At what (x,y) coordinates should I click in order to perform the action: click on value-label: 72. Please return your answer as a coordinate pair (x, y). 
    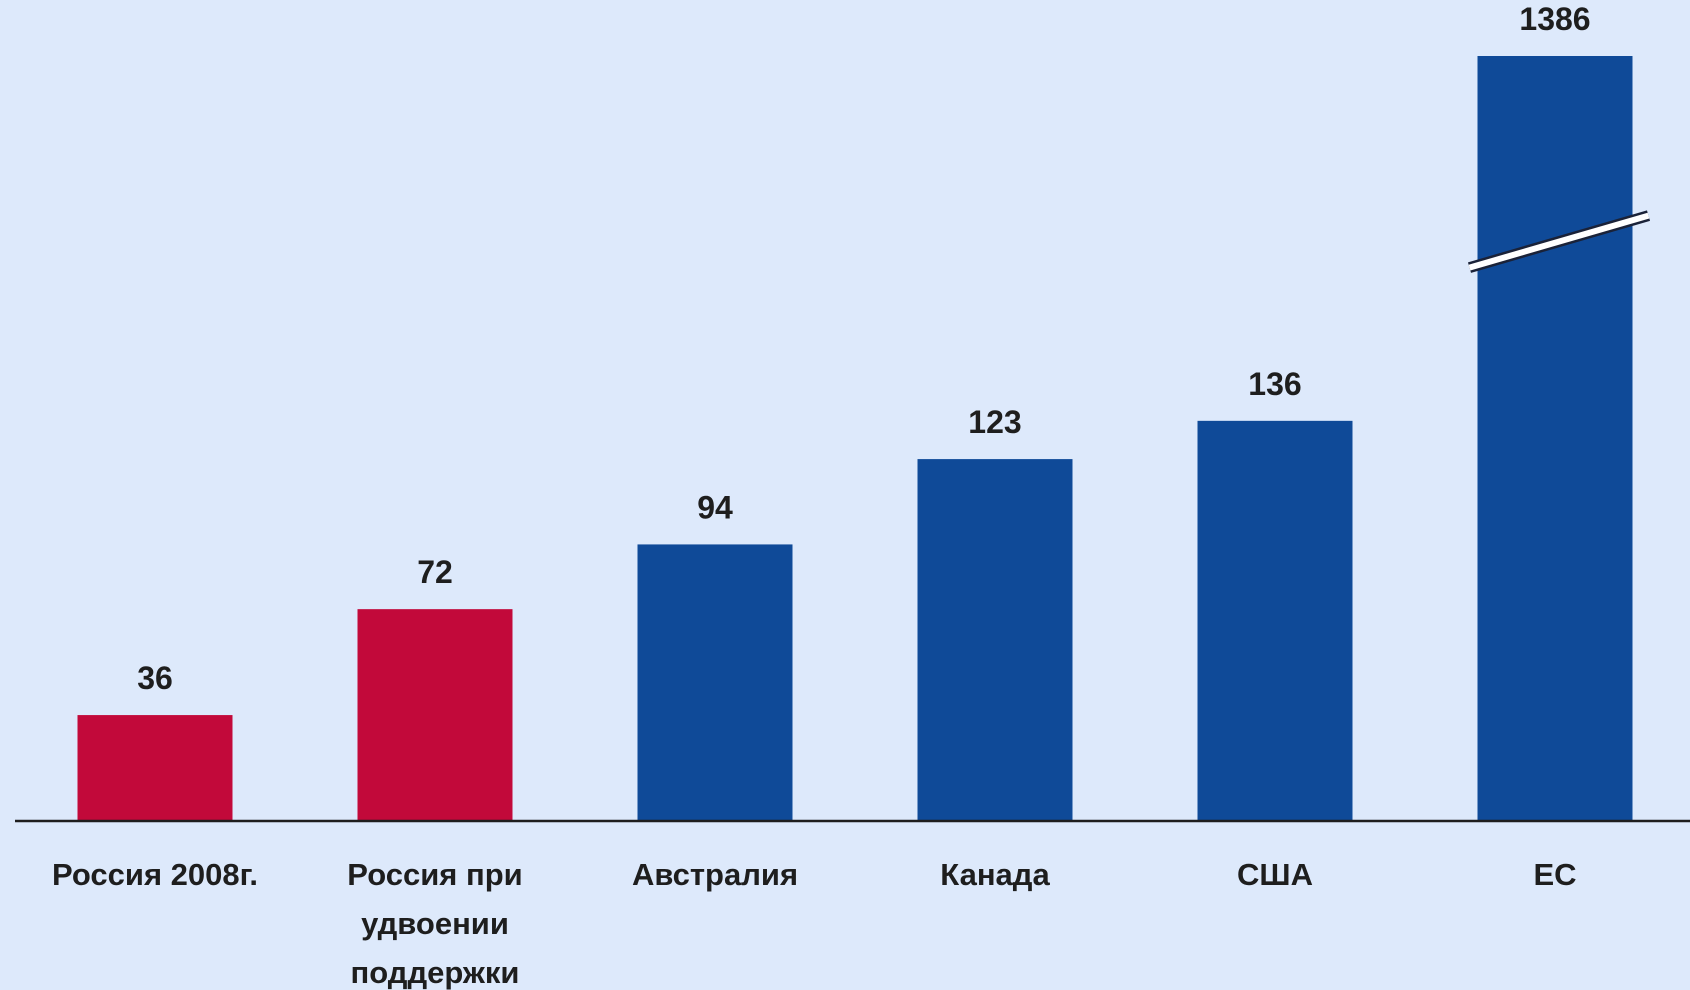
    Looking at the image, I should click on (435, 572).